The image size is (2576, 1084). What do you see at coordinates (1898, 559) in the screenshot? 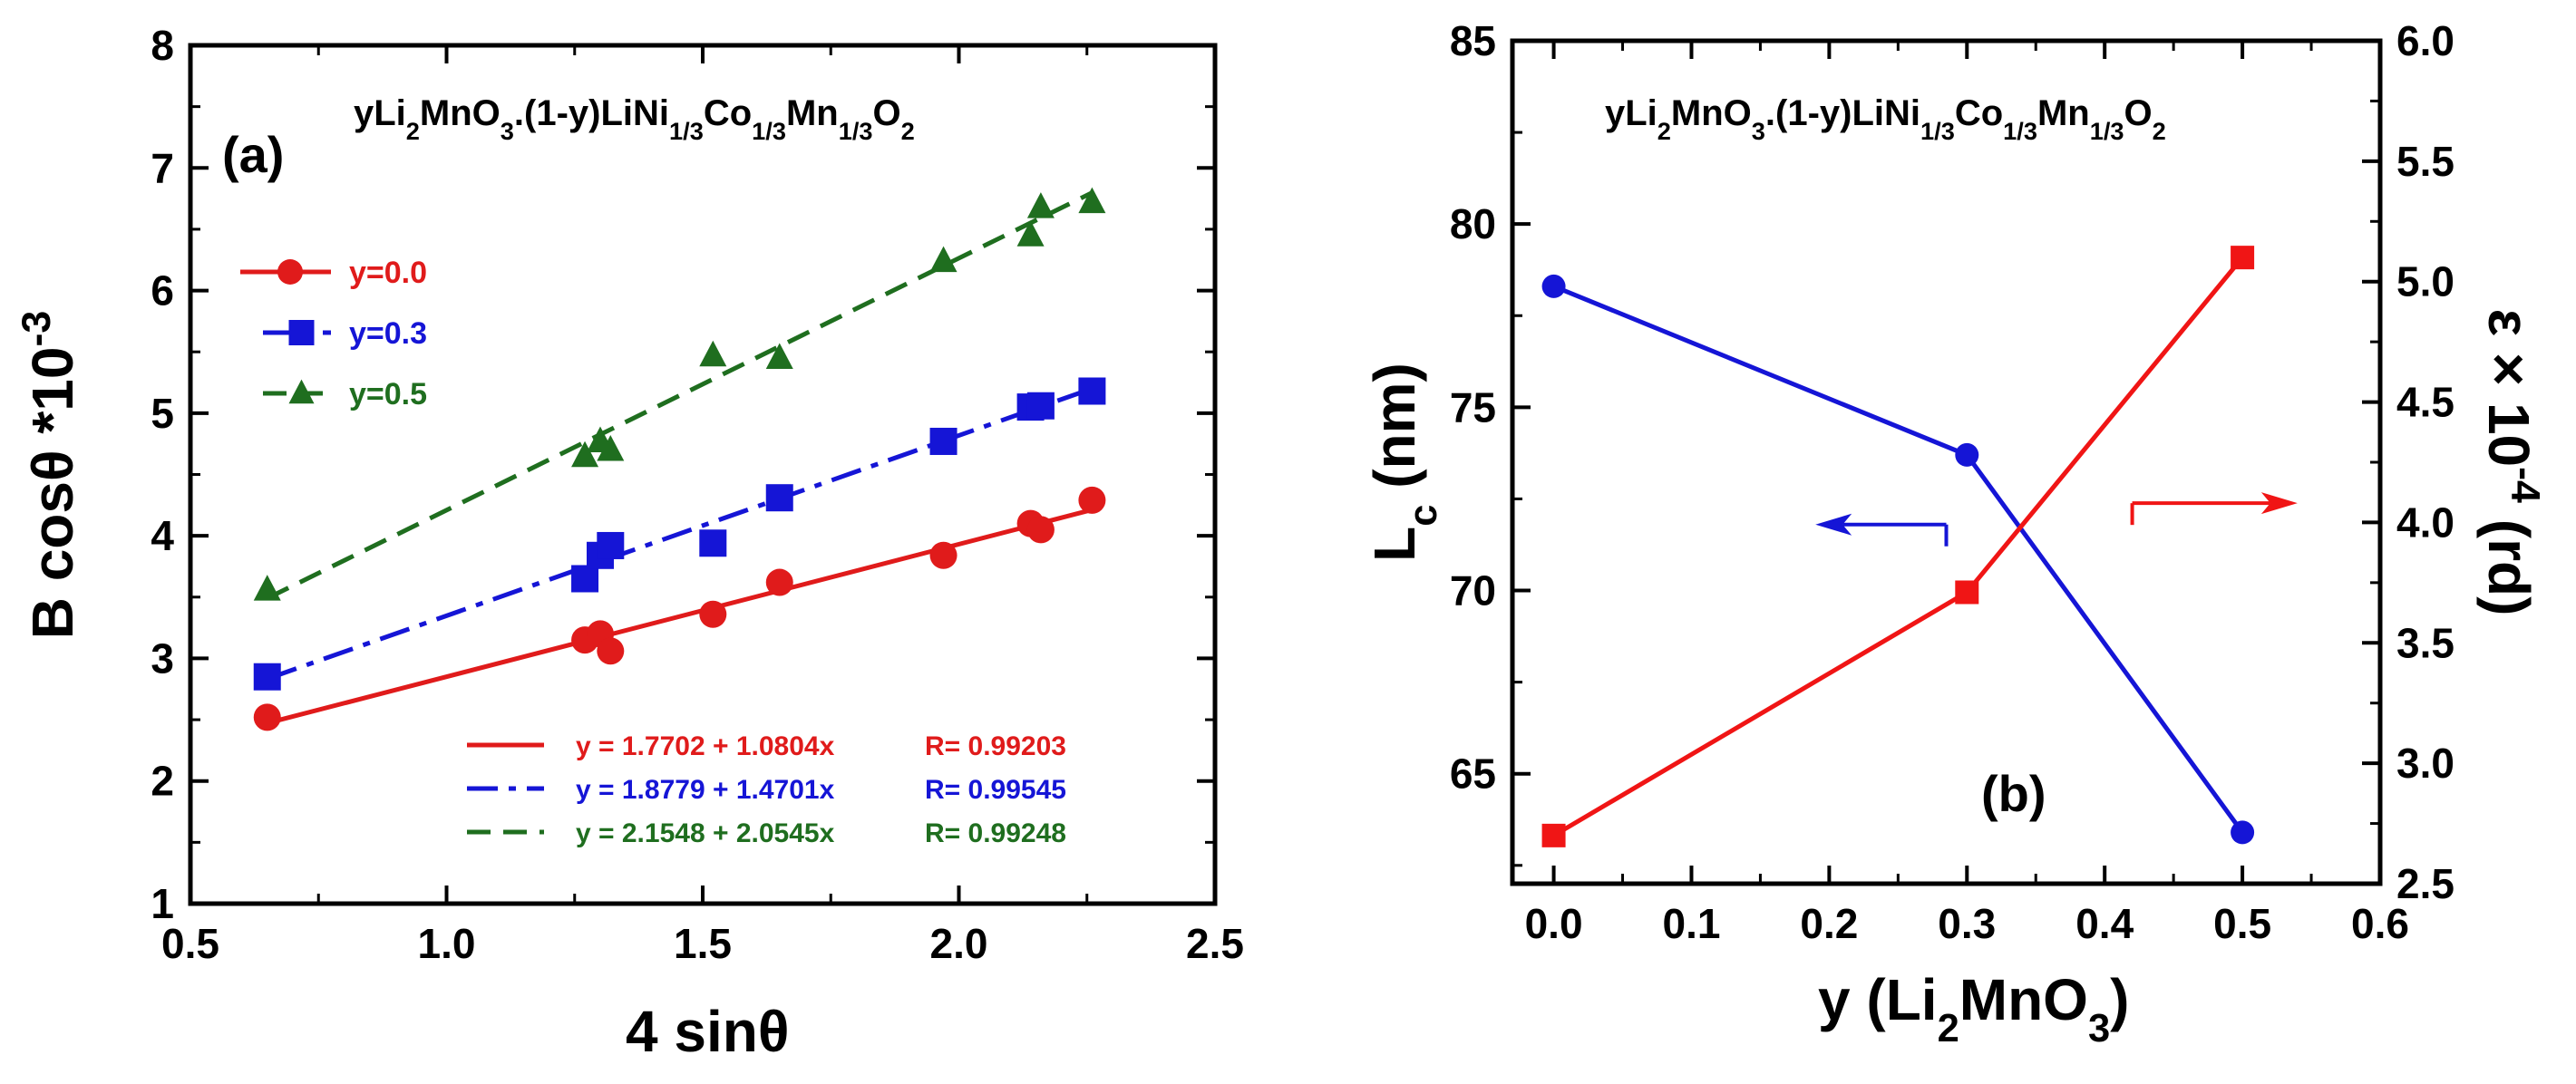
I see `series-line-Lc` at bounding box center [1898, 559].